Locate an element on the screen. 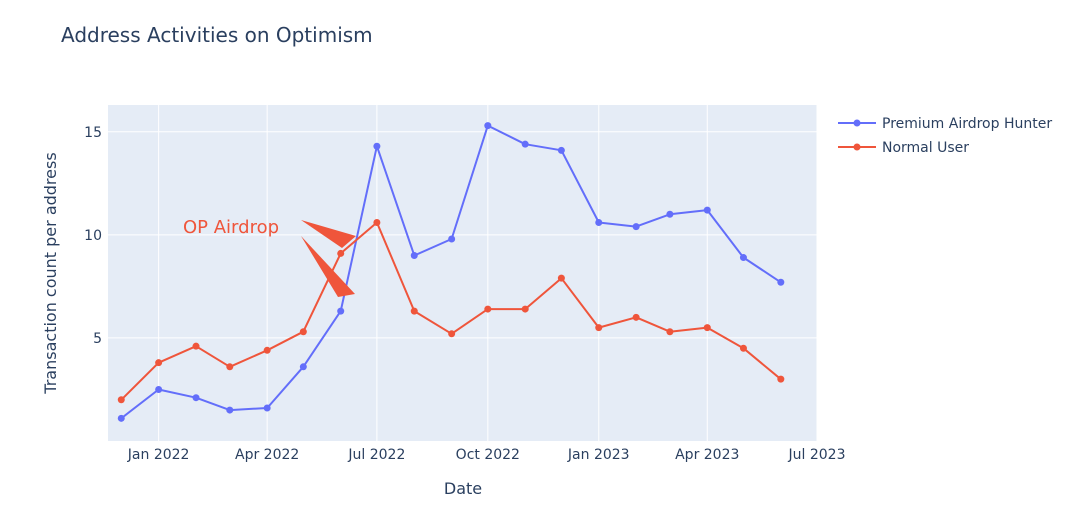  y-axis-ticks: 5 10 15 is located at coordinates (93, 236).